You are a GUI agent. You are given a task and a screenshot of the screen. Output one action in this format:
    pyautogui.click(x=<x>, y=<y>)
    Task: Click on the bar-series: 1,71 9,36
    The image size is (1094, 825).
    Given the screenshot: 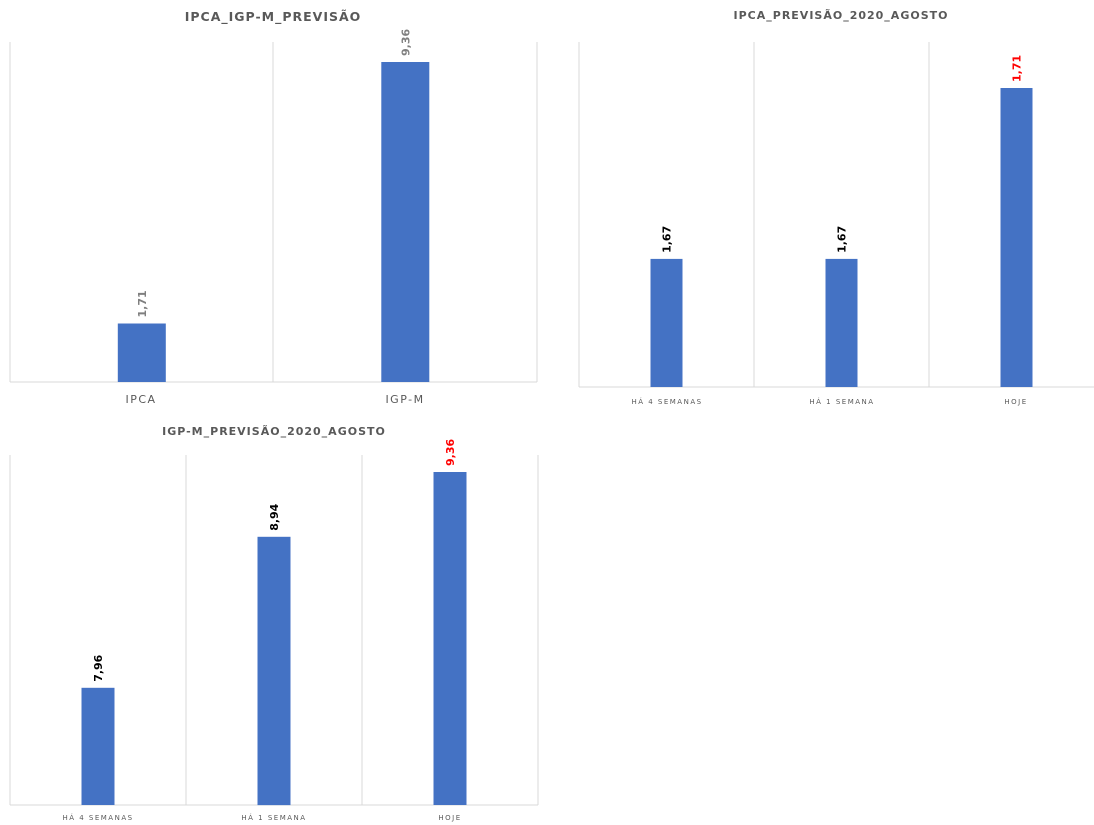 What is the action you would take?
    pyautogui.click(x=273, y=205)
    